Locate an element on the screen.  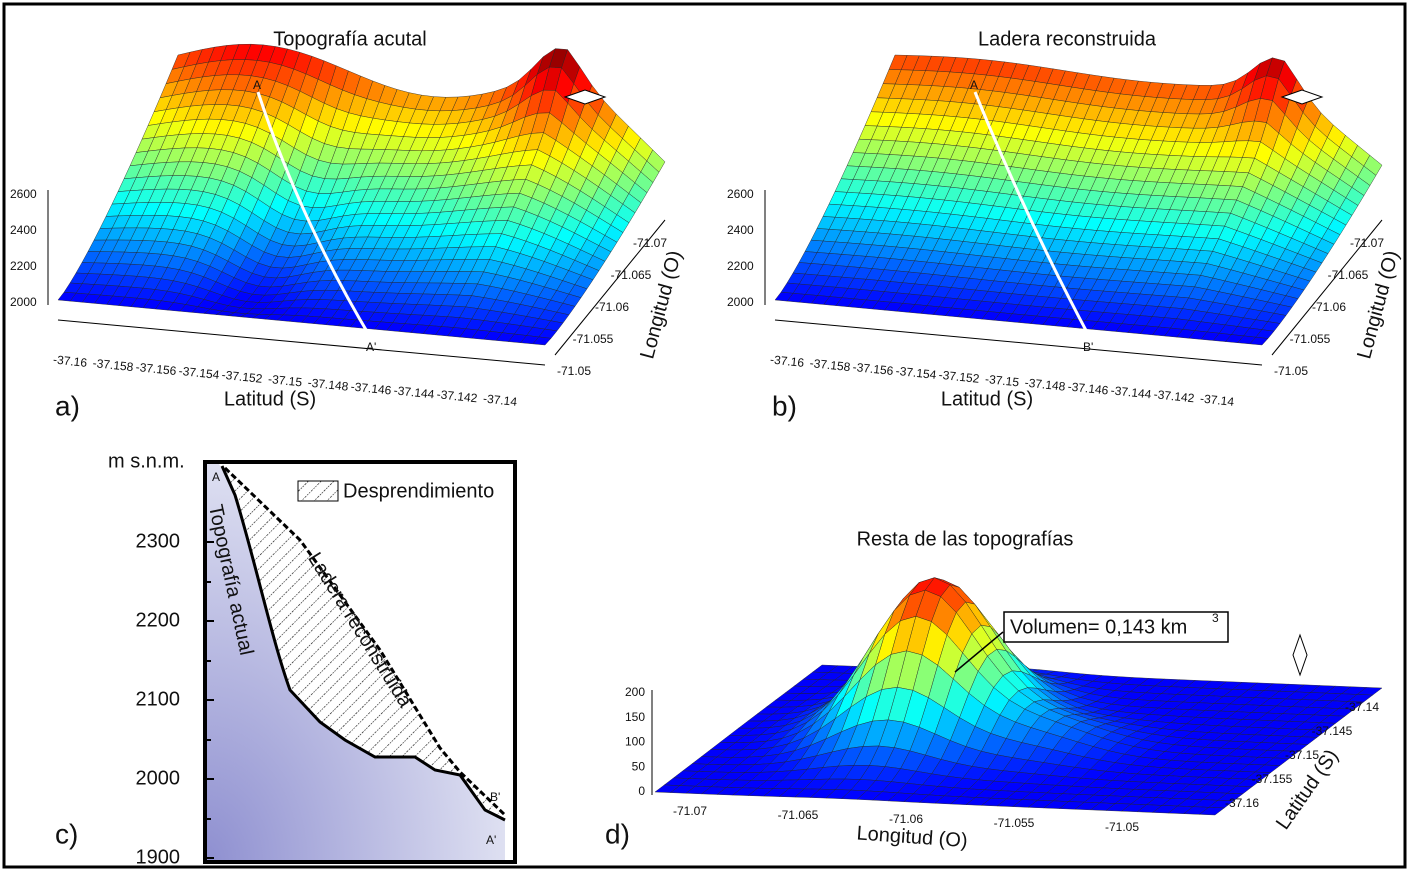
y-axis: 2300 2200 2100 2000 1900 is located at coordinates (175, 699).